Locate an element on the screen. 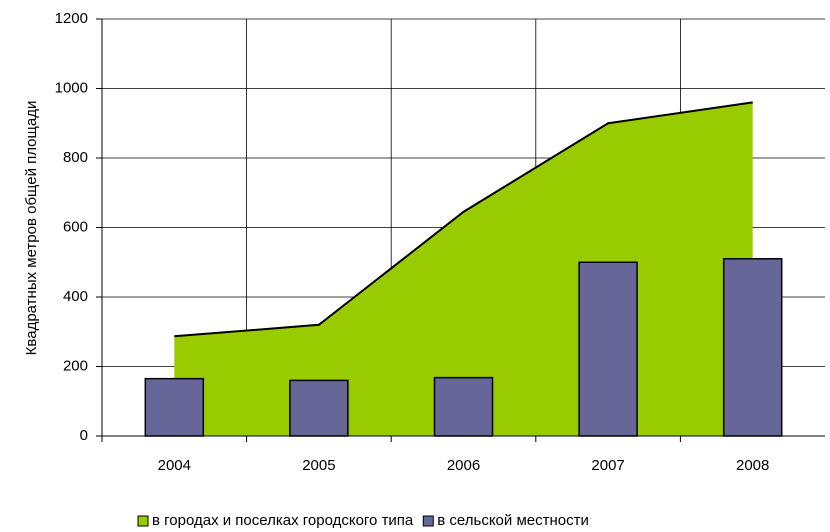 The width and height of the screenshot is (830, 532). y-tick-label: 800 is located at coordinates (75, 157).